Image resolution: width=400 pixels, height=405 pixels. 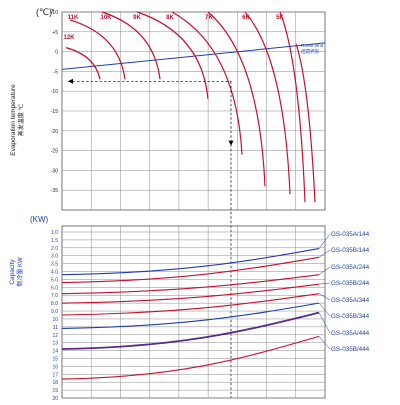 I want to click on top-y-unit: (℃), so click(x=44, y=12).